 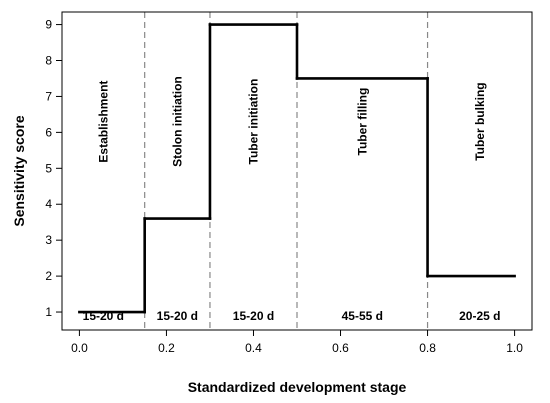 I want to click on x-tick-label-4: 0.8, so click(x=427, y=348).